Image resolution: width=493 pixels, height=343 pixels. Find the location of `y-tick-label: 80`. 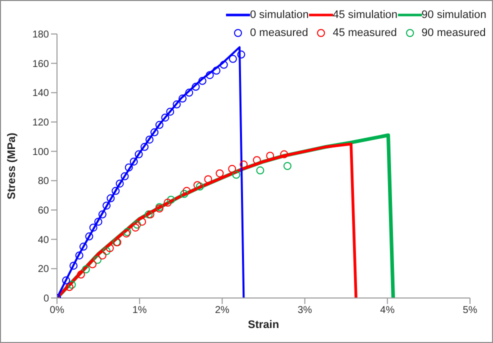

y-tick-label: 80 is located at coordinates (44, 182).